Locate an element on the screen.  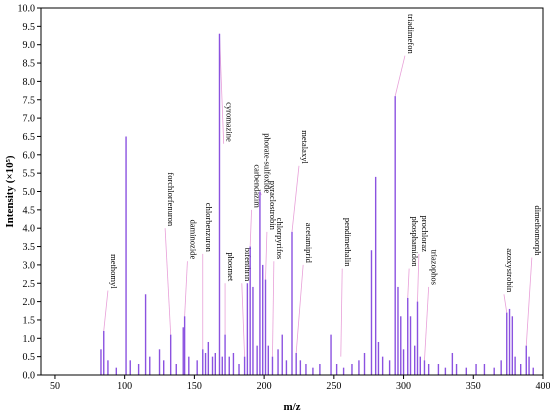
annotation-label: carbendazim is located at coordinates (258, 186).